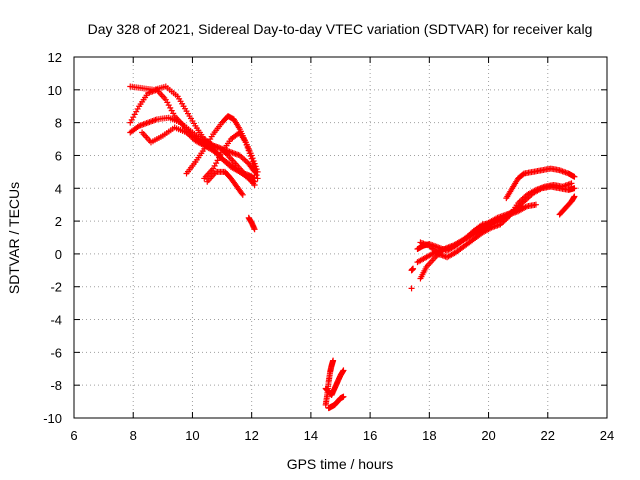 Image resolution: width=640 pixels, height=480 pixels. I want to click on y-tick-label: -6, so click(56, 352).